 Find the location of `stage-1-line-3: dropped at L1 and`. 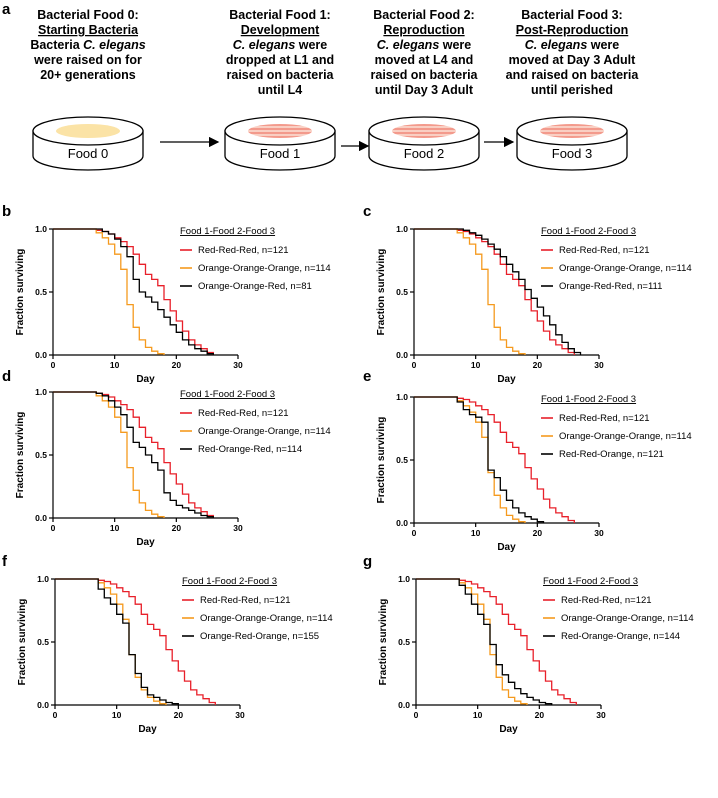

stage-1-line-3: dropped at L1 and is located at coordinates (280, 60).